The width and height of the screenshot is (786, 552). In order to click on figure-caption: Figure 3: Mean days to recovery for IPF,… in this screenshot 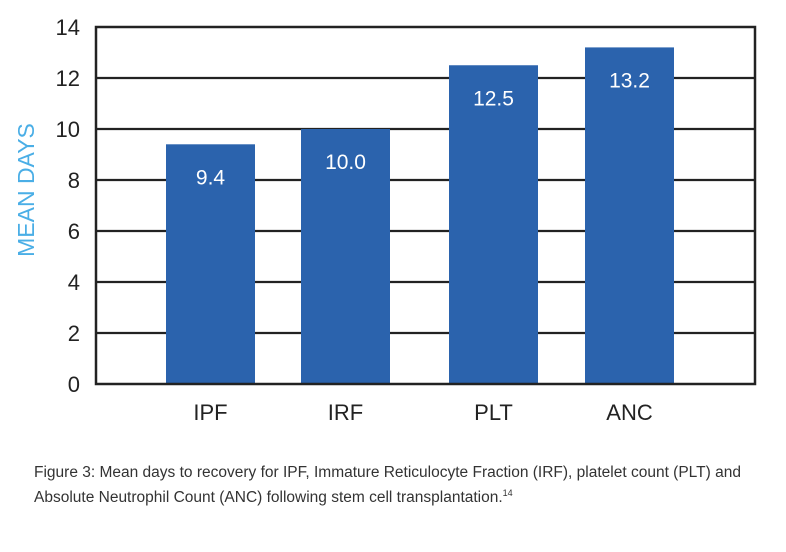, I will do `click(394, 485)`.